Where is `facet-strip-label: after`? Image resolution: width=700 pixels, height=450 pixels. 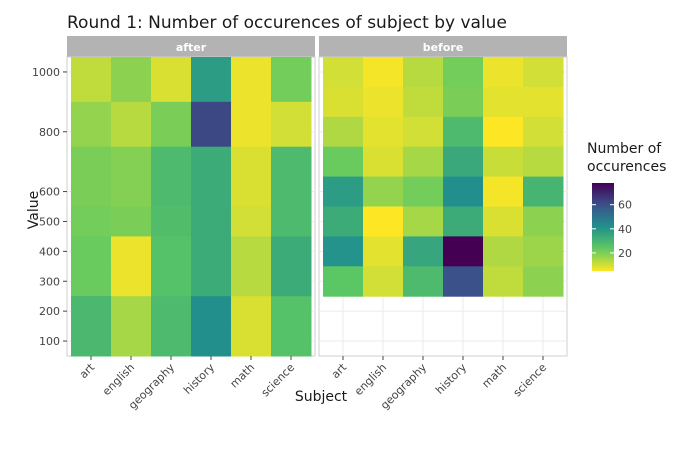 facet-strip-label: after is located at coordinates (191, 47).